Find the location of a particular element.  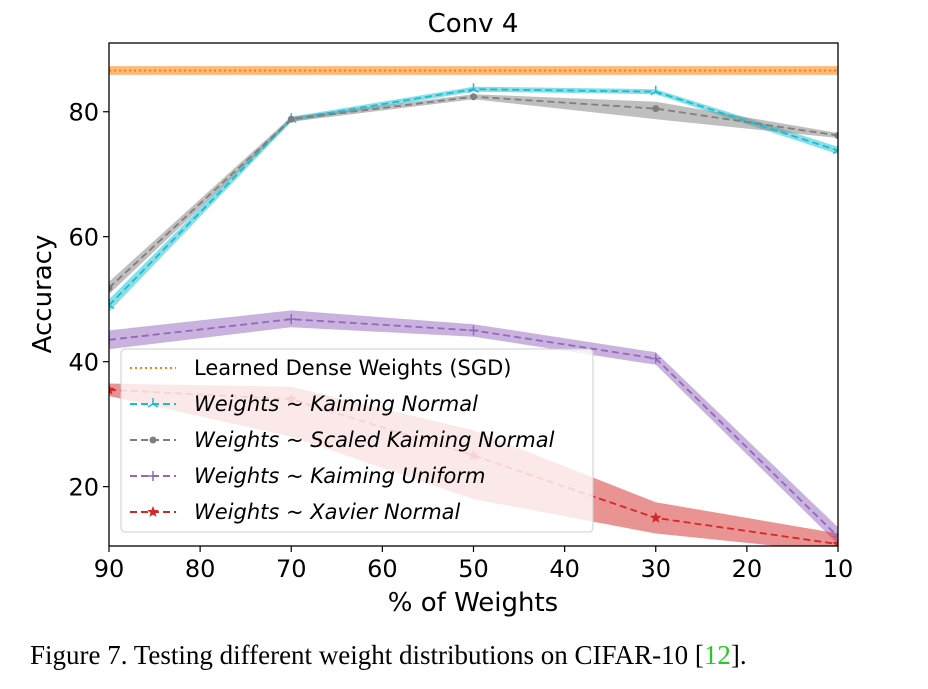

x-tick-label: 80 is located at coordinates (200, 569).